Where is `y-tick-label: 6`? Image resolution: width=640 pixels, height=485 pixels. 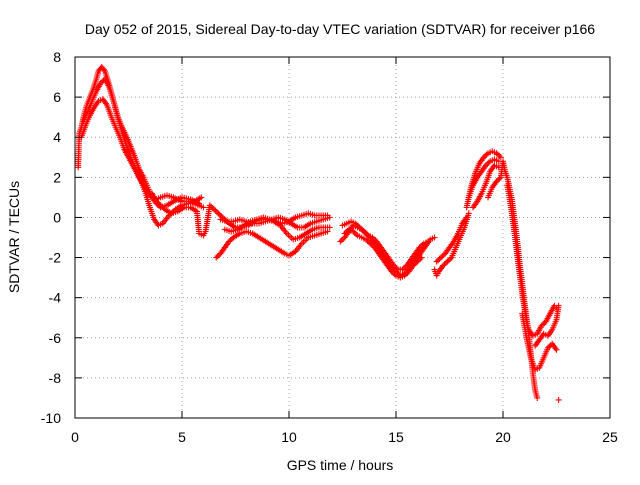 y-tick-label: 6 is located at coordinates (57, 97).